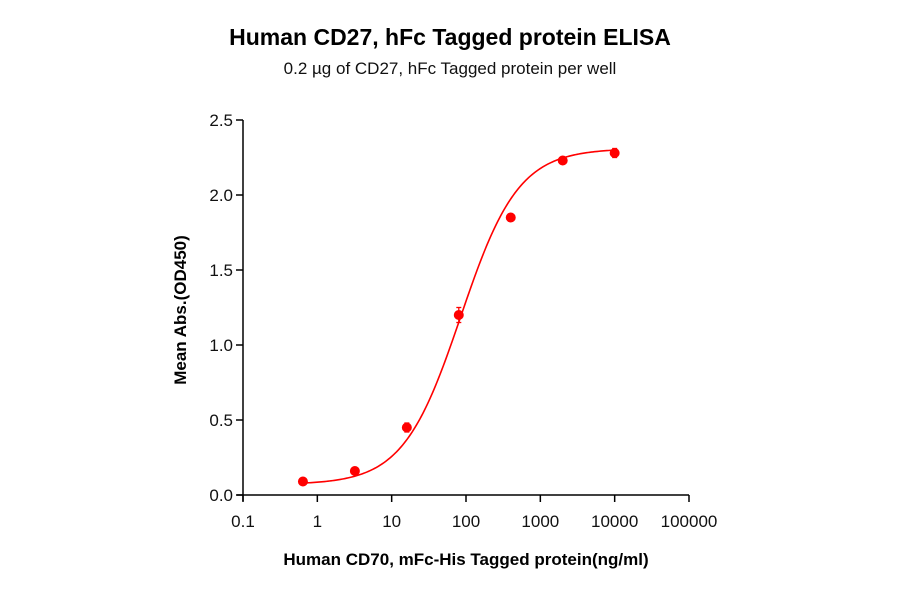  I want to click on y-tick-label: 1.5, so click(221, 270).